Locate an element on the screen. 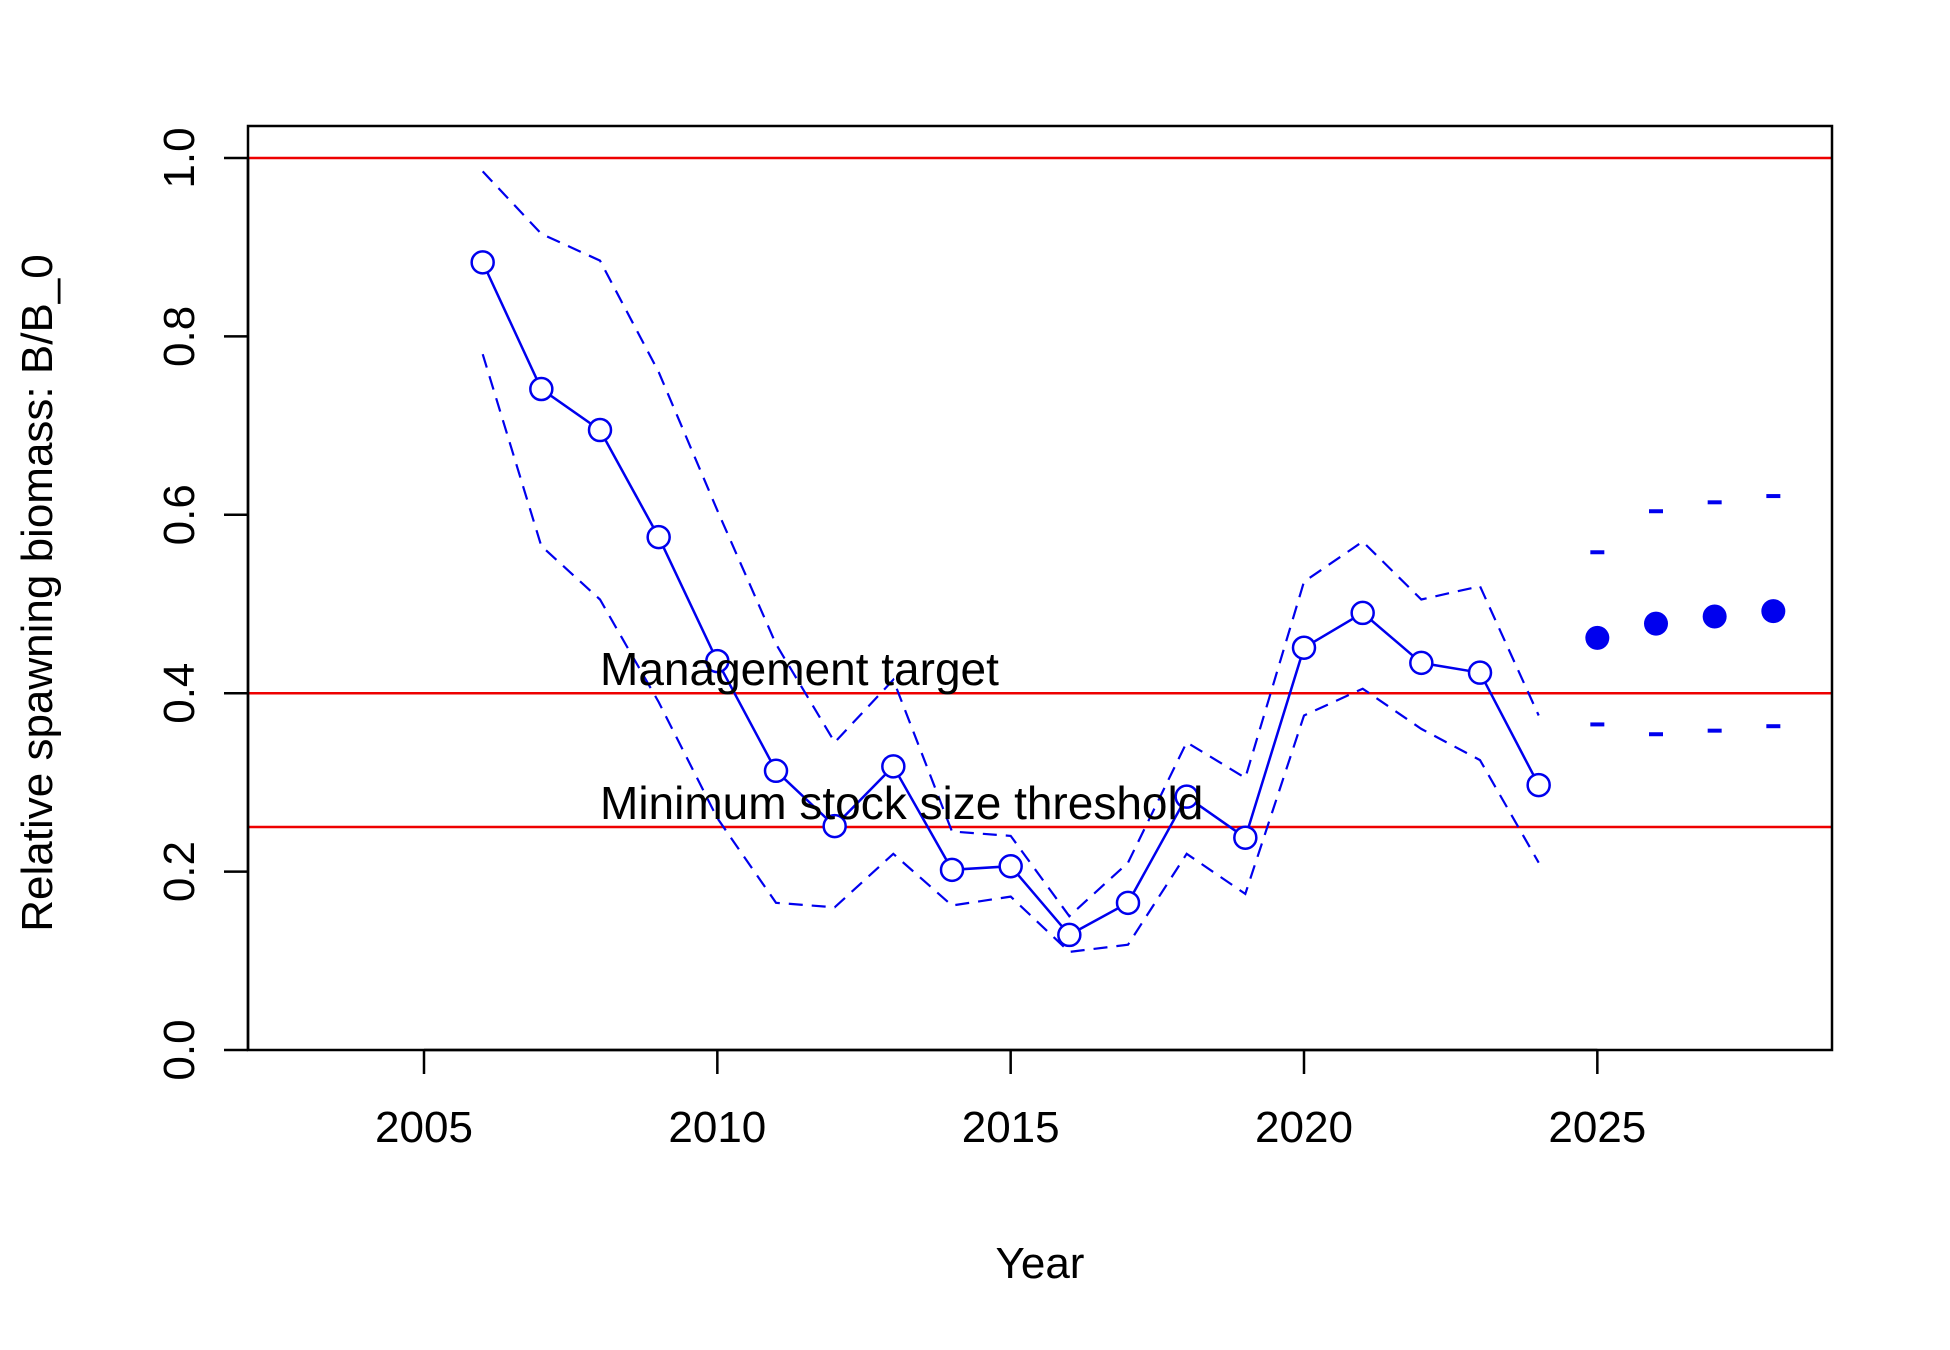 This screenshot has width=1950, height=1350. projection-series is located at coordinates (1685, 615).